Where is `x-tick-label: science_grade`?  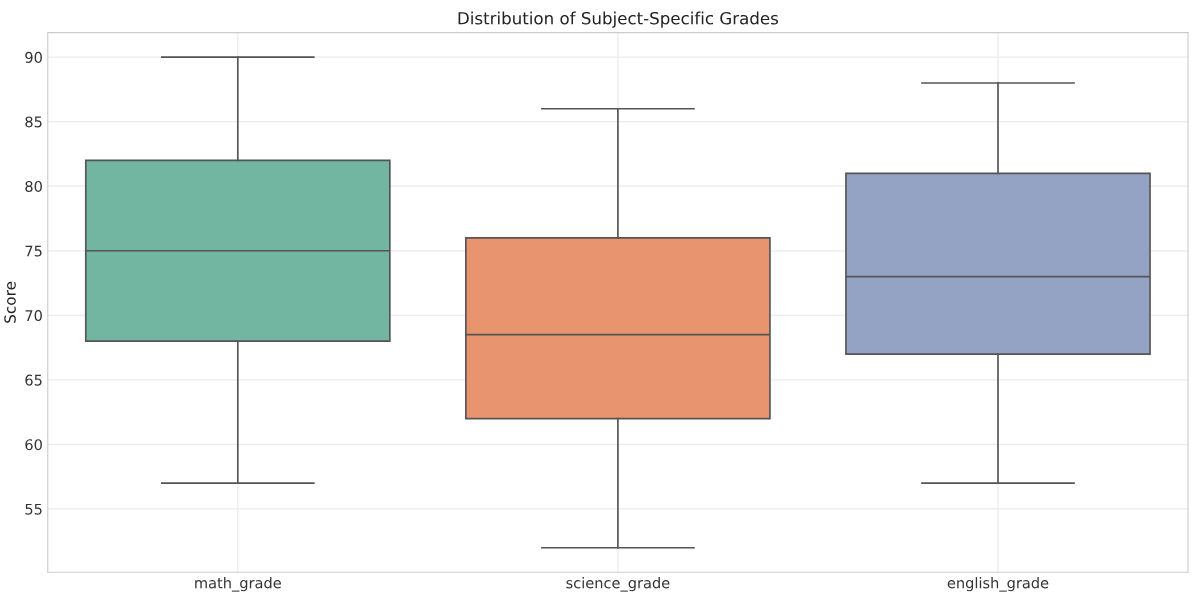
x-tick-label: science_grade is located at coordinates (618, 584).